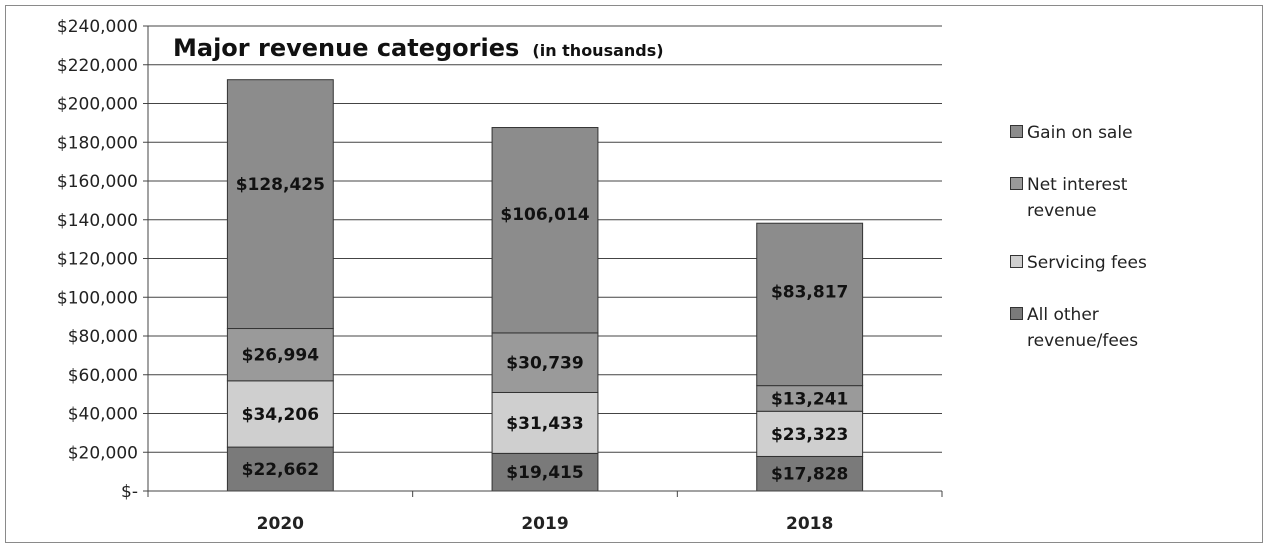 The height and width of the screenshot is (548, 1268). What do you see at coordinates (97, 221) in the screenshot?
I see `y-tick-label: $140,000` at bounding box center [97, 221].